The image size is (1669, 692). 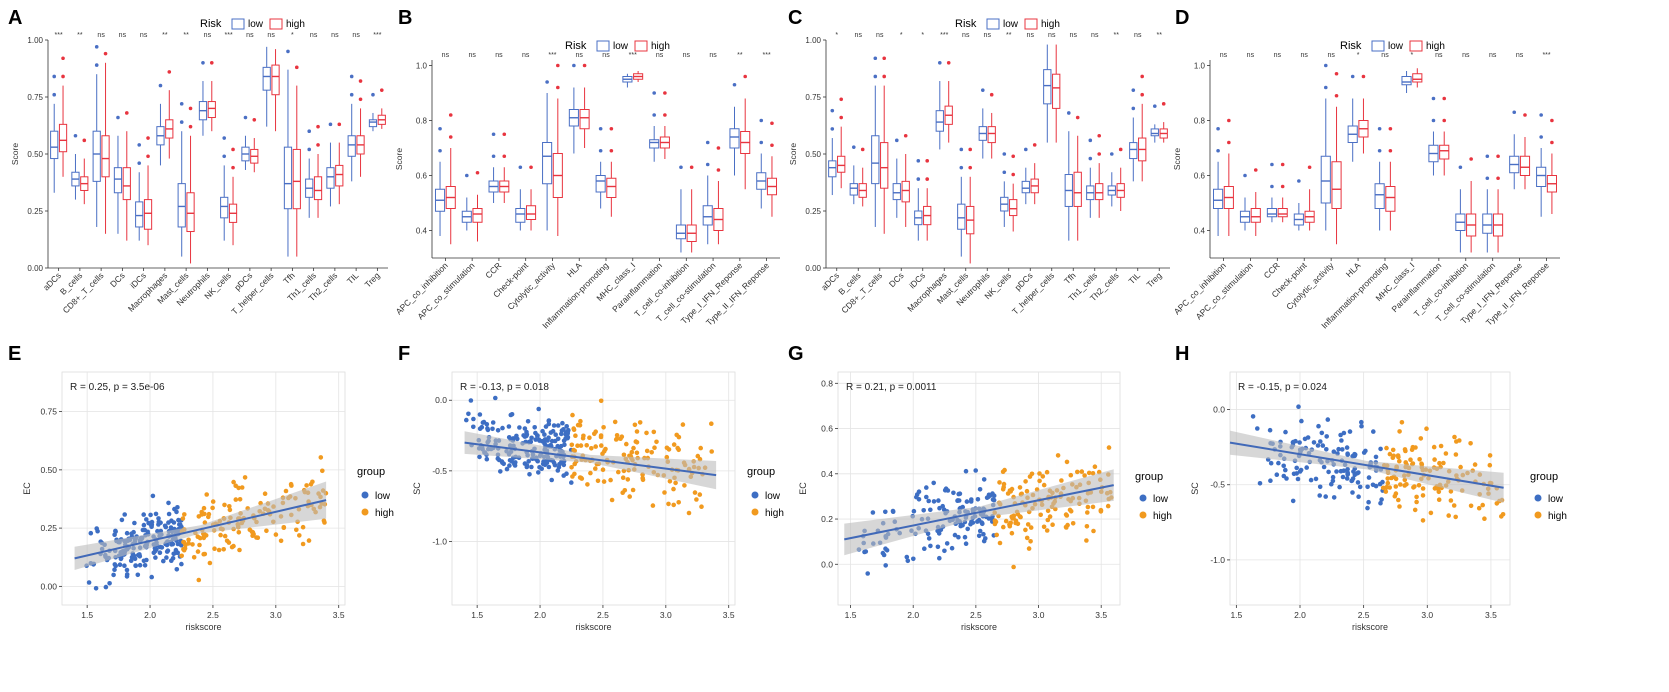 What do you see at coordinates (422, 176) in the screenshot?
I see `y-tick-label: 0.6` at bounding box center [422, 176].